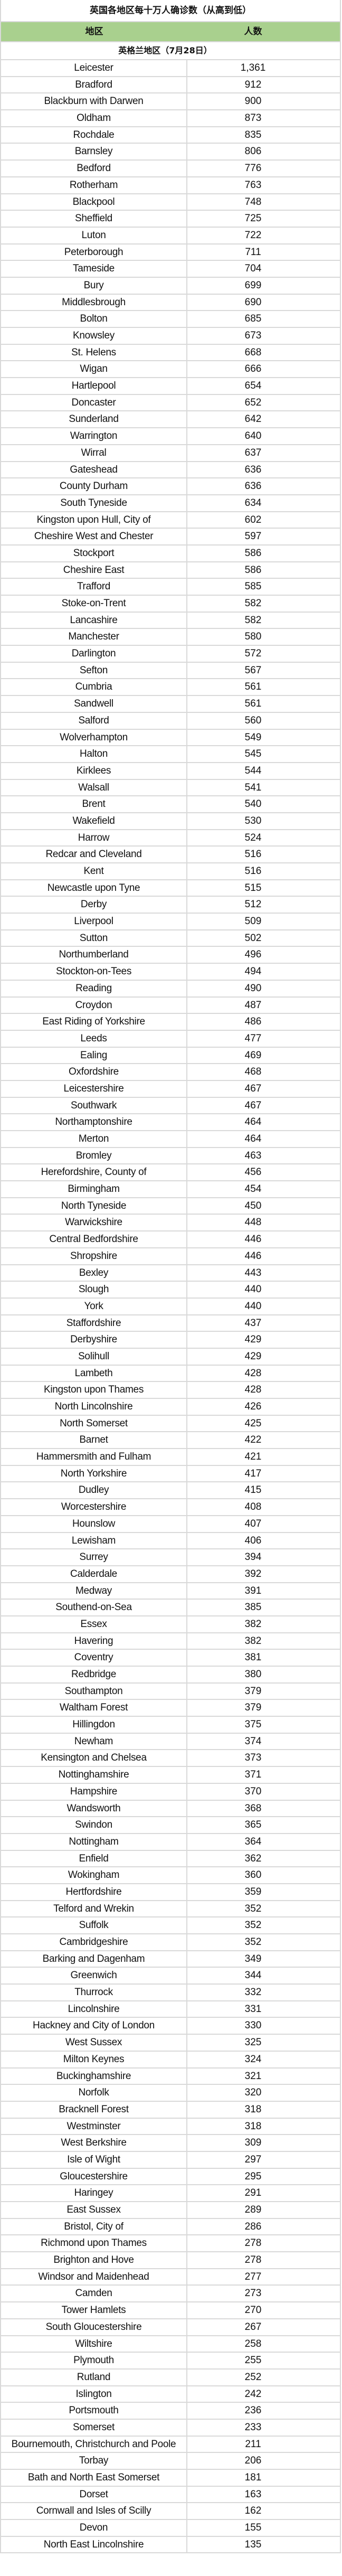 The height and width of the screenshot is (2576, 342). I want to click on table-row: Herefordshire, County of 456, so click(170, 1173).